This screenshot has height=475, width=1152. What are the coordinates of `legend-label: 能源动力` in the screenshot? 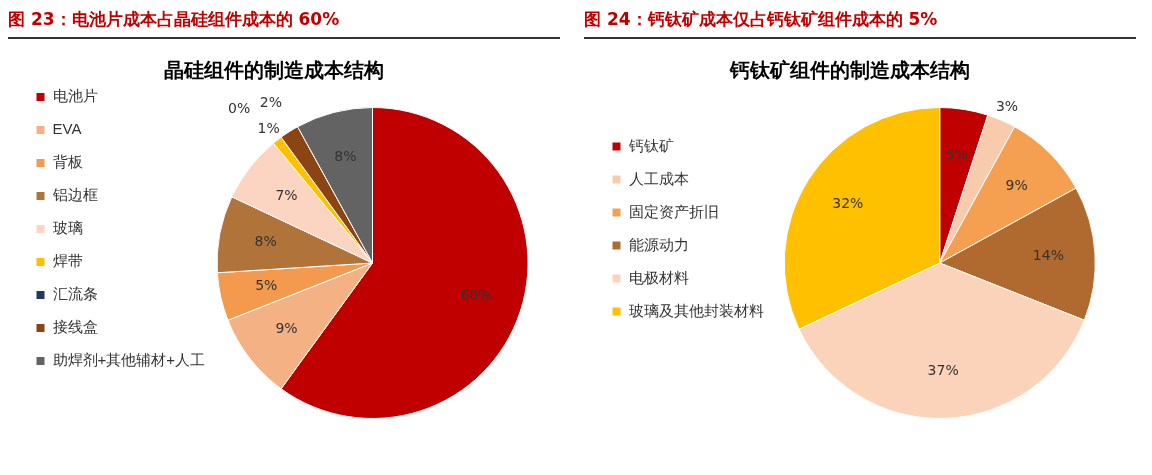 It's located at (658, 244).